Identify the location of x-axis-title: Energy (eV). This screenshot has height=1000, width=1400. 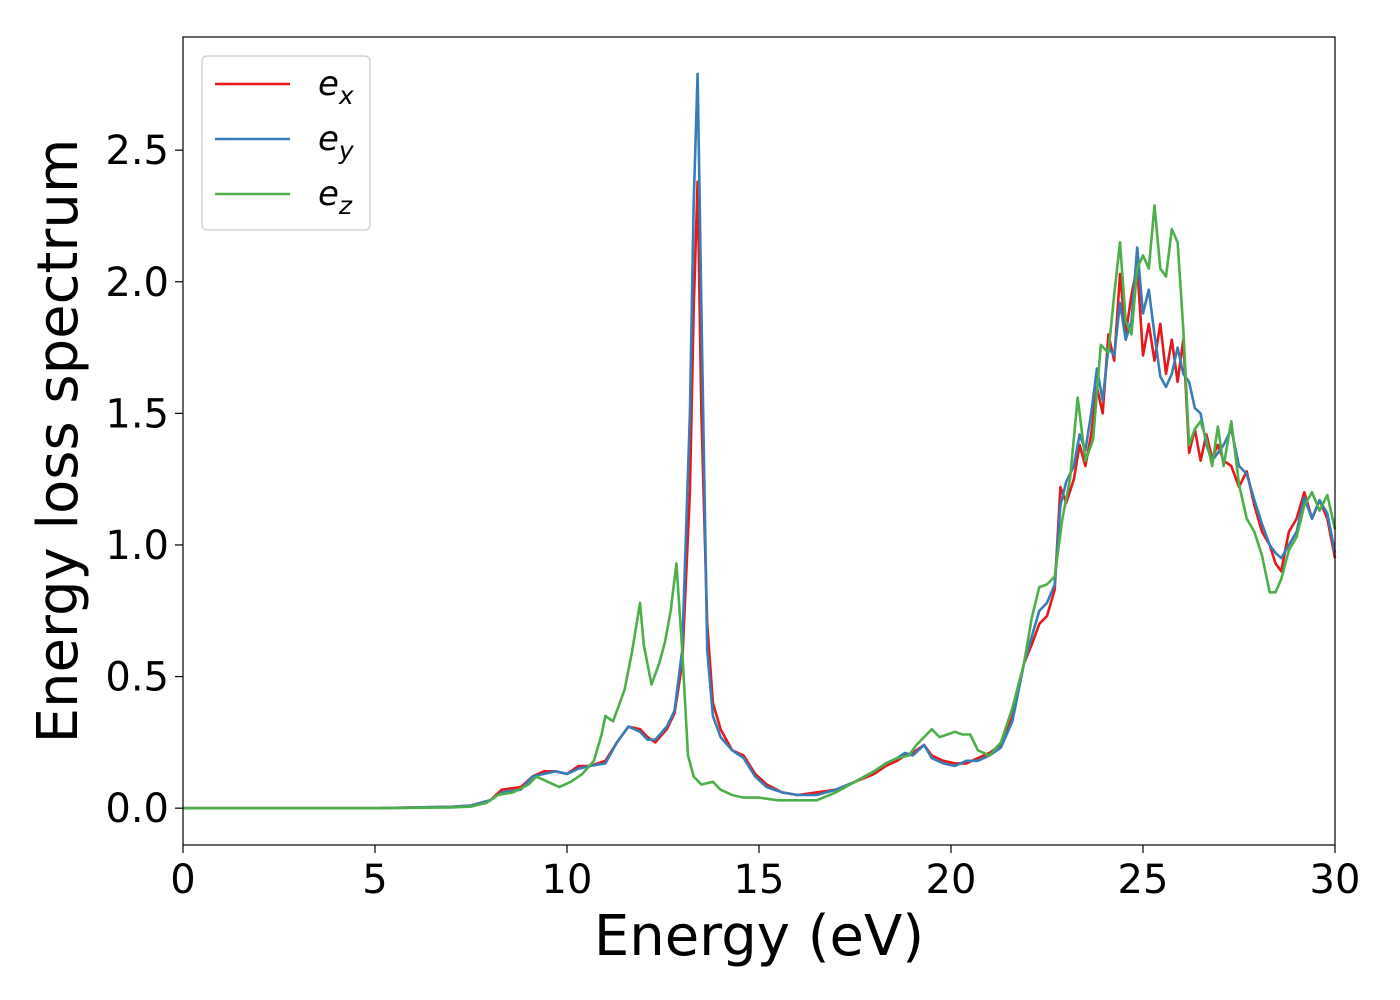
(759, 936).